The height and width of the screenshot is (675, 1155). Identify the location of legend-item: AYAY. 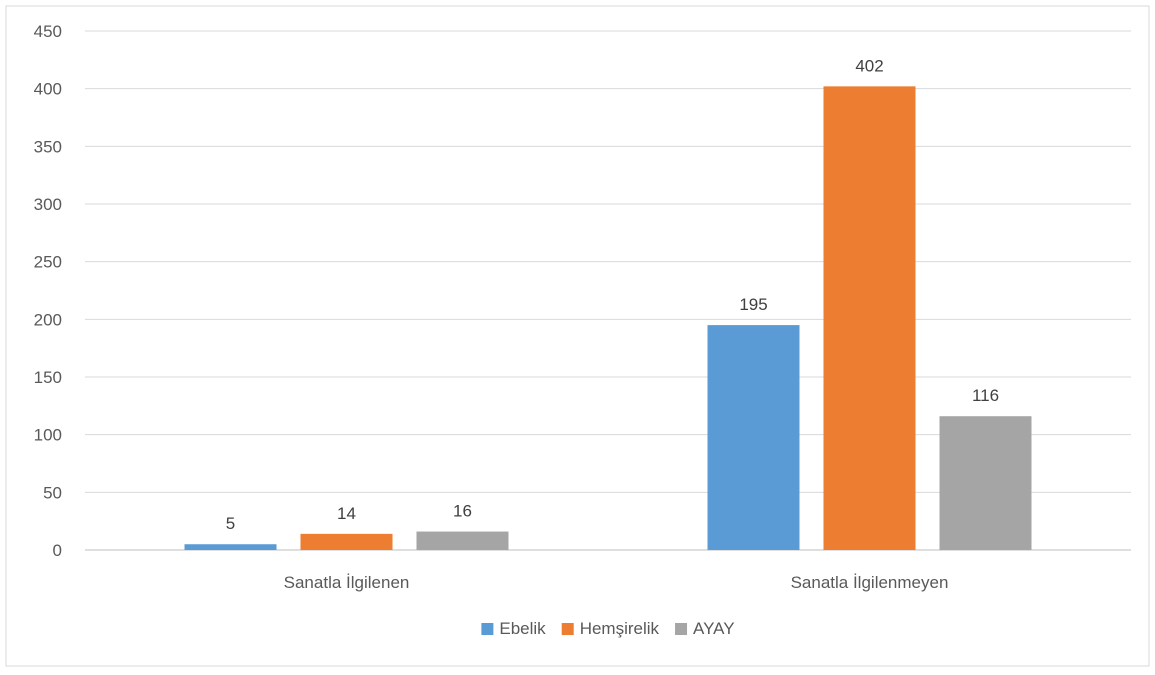
(705, 628).